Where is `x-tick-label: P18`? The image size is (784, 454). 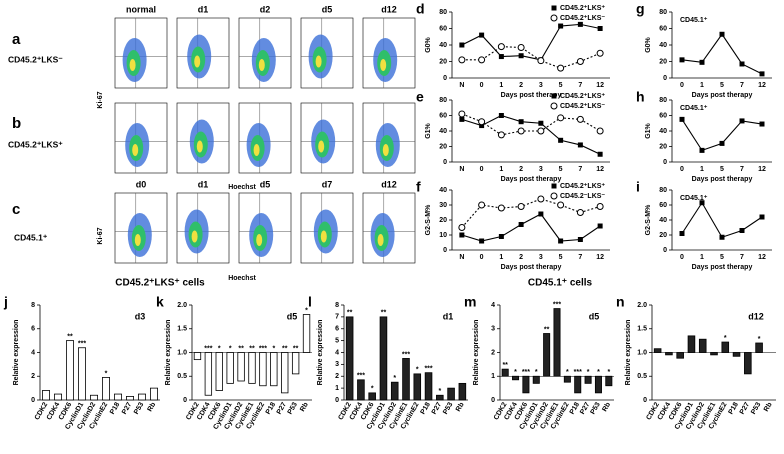 x-tick-label: P18 is located at coordinates (426, 408).